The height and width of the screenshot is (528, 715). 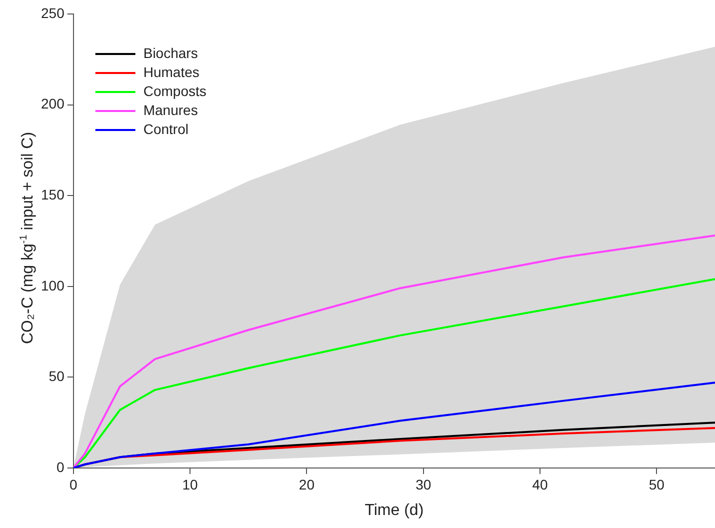 What do you see at coordinates (60, 466) in the screenshot?
I see `y-tick-label: 0` at bounding box center [60, 466].